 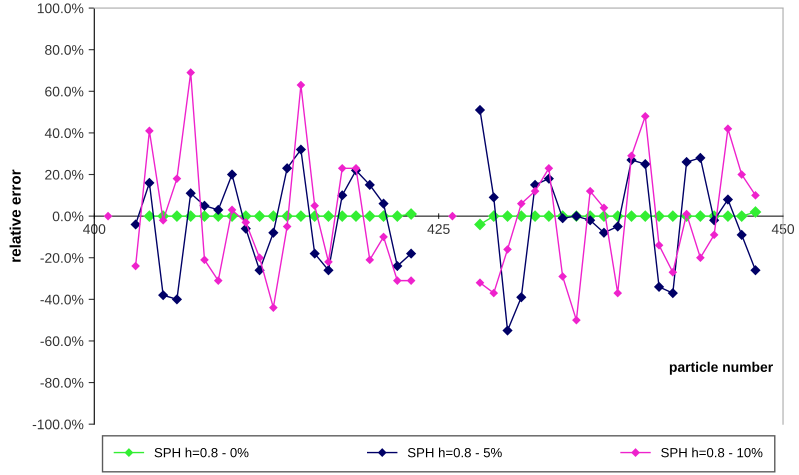 What do you see at coordinates (64, 133) in the screenshot?
I see `y-tick-label: 40.0%` at bounding box center [64, 133].